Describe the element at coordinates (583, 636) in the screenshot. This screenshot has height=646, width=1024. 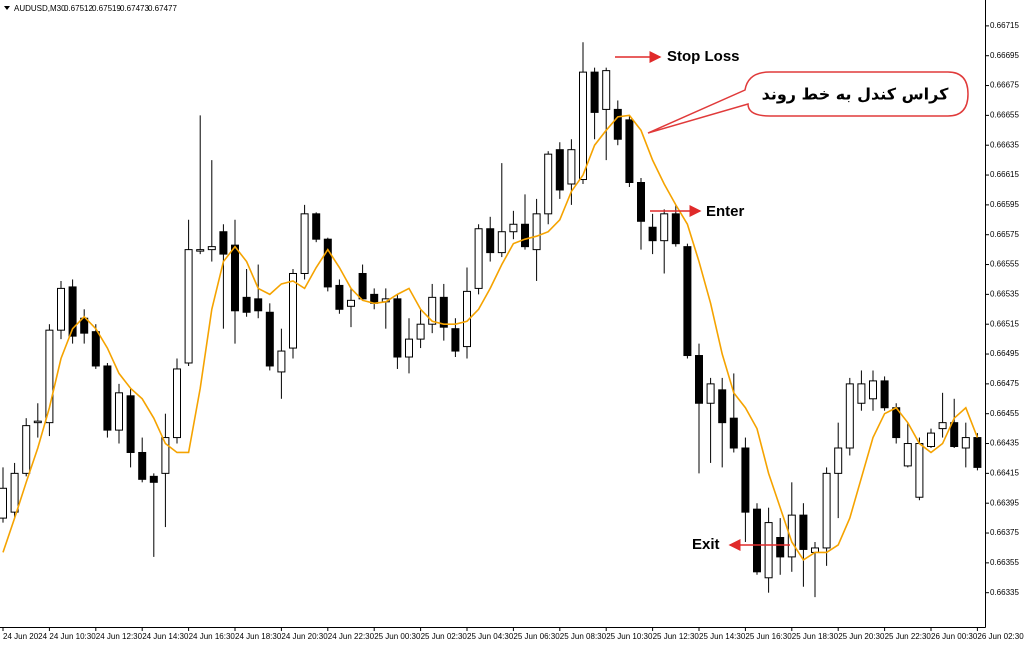
I see `x-tick-label: 25 Jun 08:30` at that location.